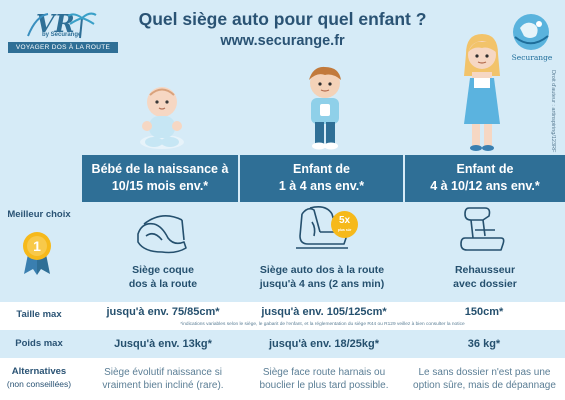 The width and height of the screenshot is (565, 400). I want to click on infant-carrier-icon, so click(162, 234).